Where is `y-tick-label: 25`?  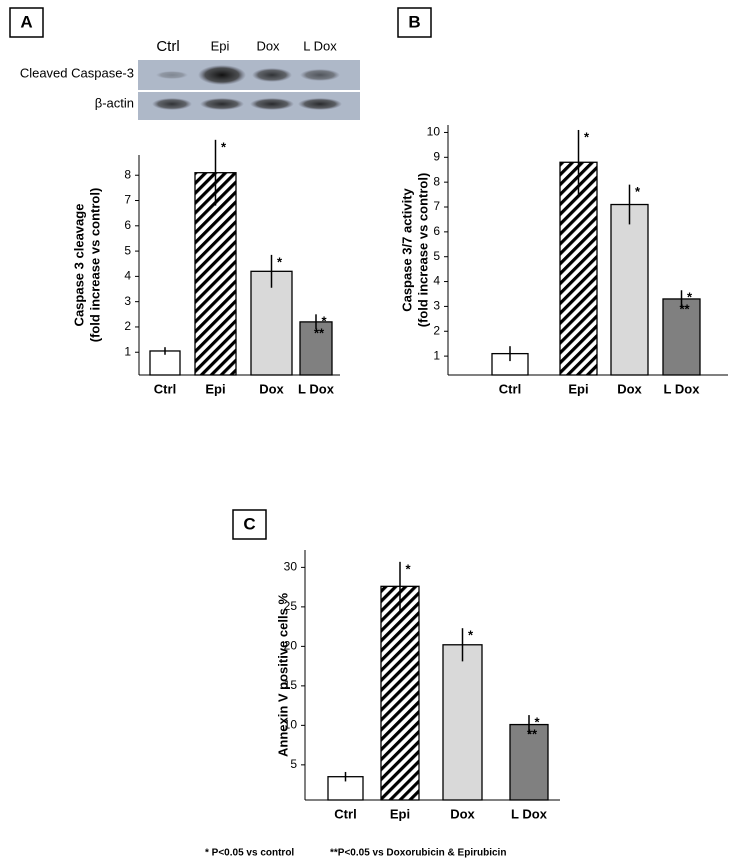
y-tick-label: 25 is located at coordinates (291, 606).